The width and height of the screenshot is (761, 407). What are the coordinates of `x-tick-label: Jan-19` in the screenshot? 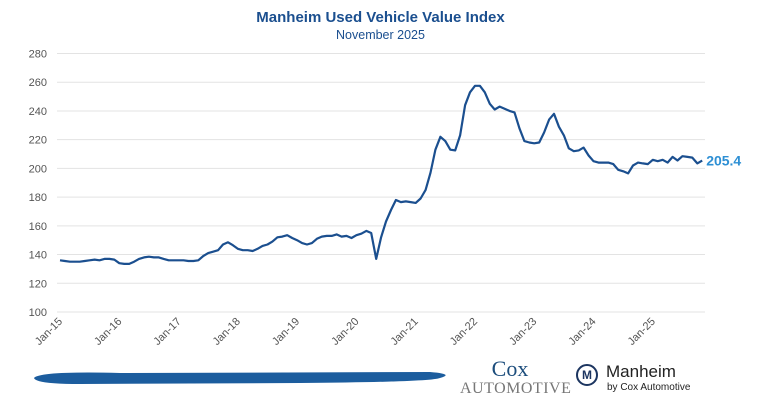 It's located at (286, 332).